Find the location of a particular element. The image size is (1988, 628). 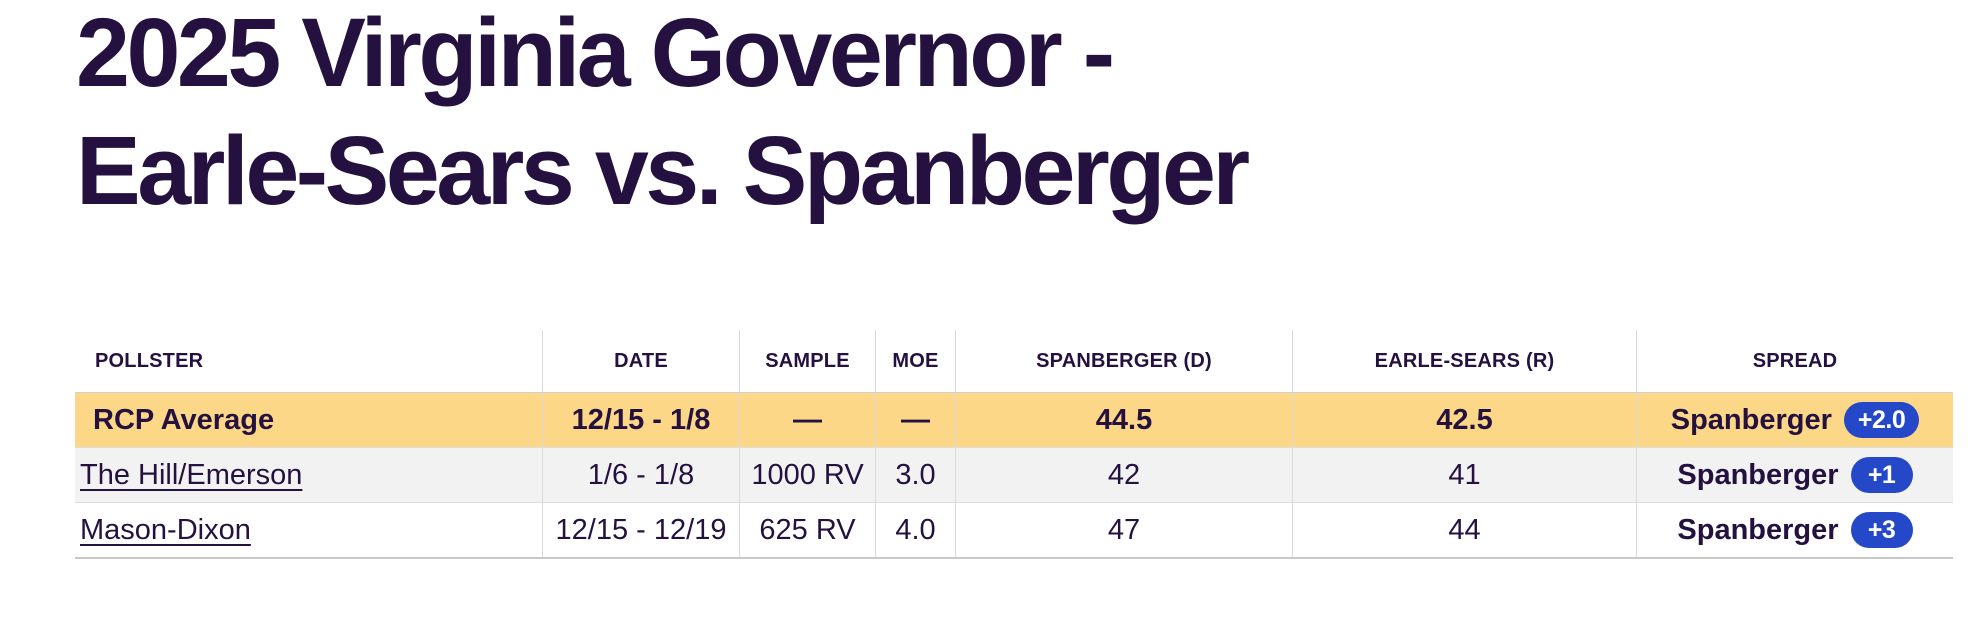

column-header-earle-sears: EARLE-SEARS (R) is located at coordinates (1465, 361).